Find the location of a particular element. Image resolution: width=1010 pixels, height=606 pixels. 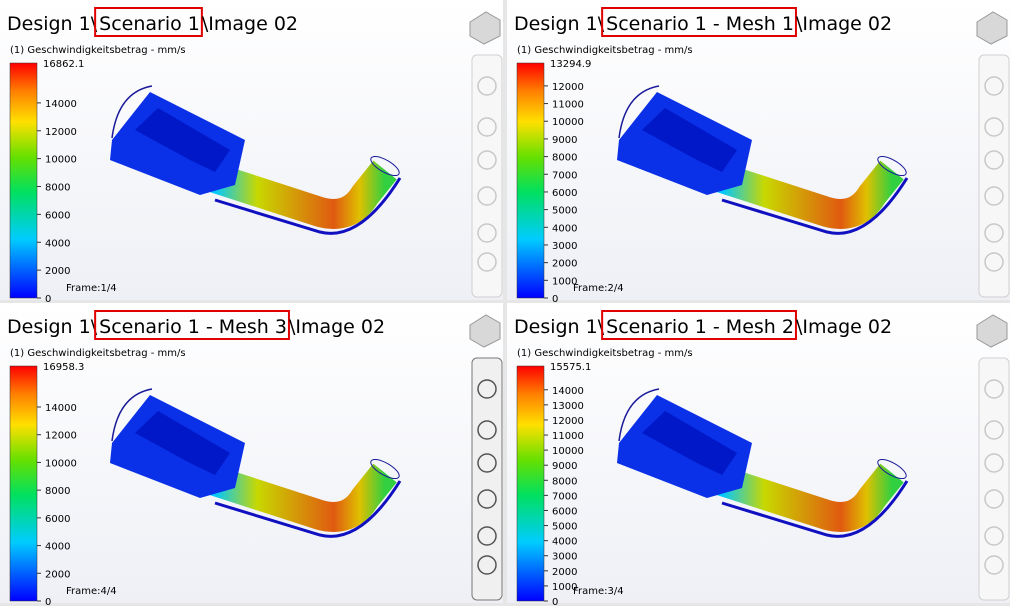

frame-label: Frame:2/4 is located at coordinates (598, 288).